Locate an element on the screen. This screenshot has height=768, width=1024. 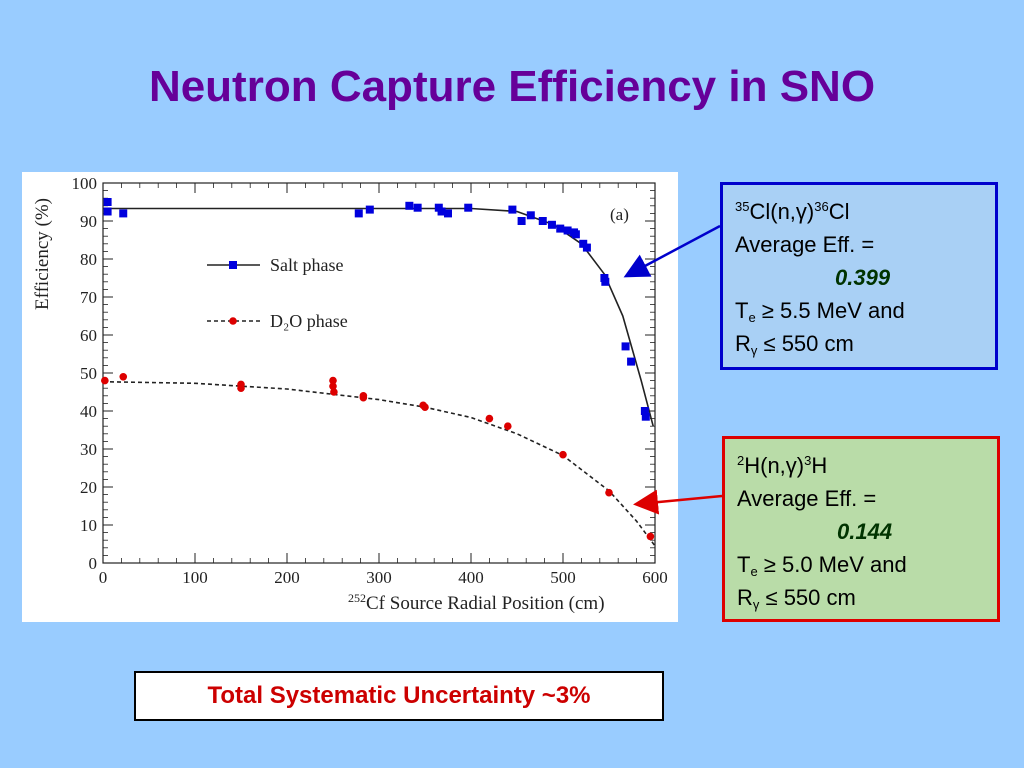
page-title: Neutron Capture Efficiency in SNO is located at coordinates (512, 86).